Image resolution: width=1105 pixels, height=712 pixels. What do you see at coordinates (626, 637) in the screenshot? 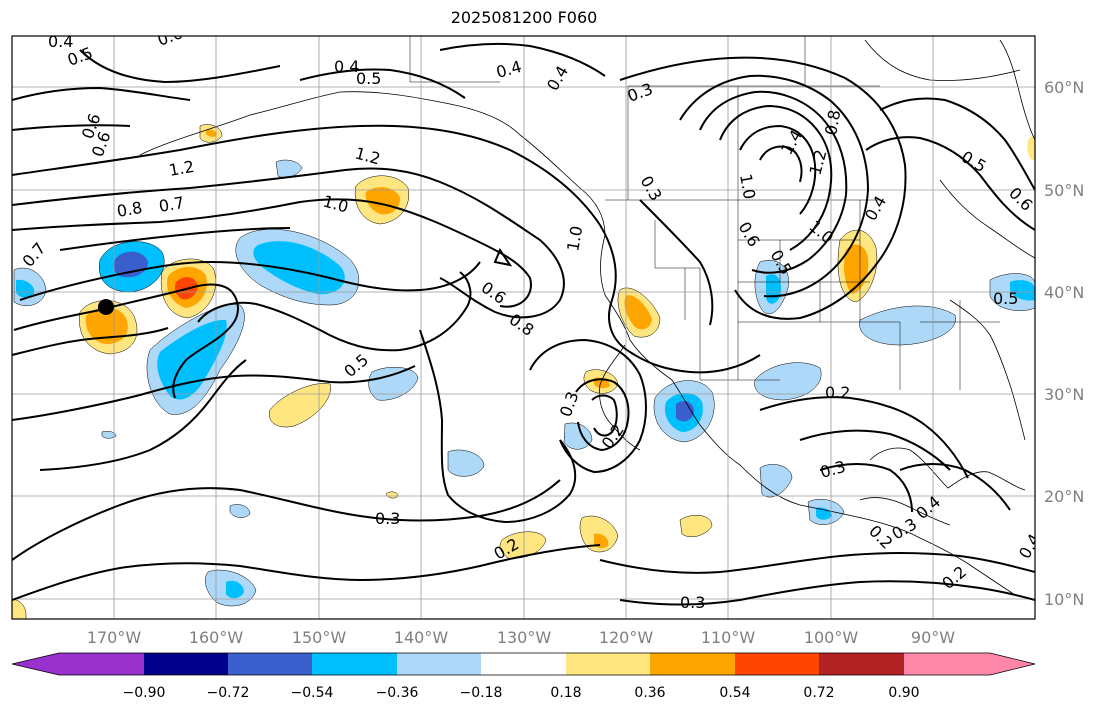
I see `lon-tick-label: 120°W` at bounding box center [626, 637].